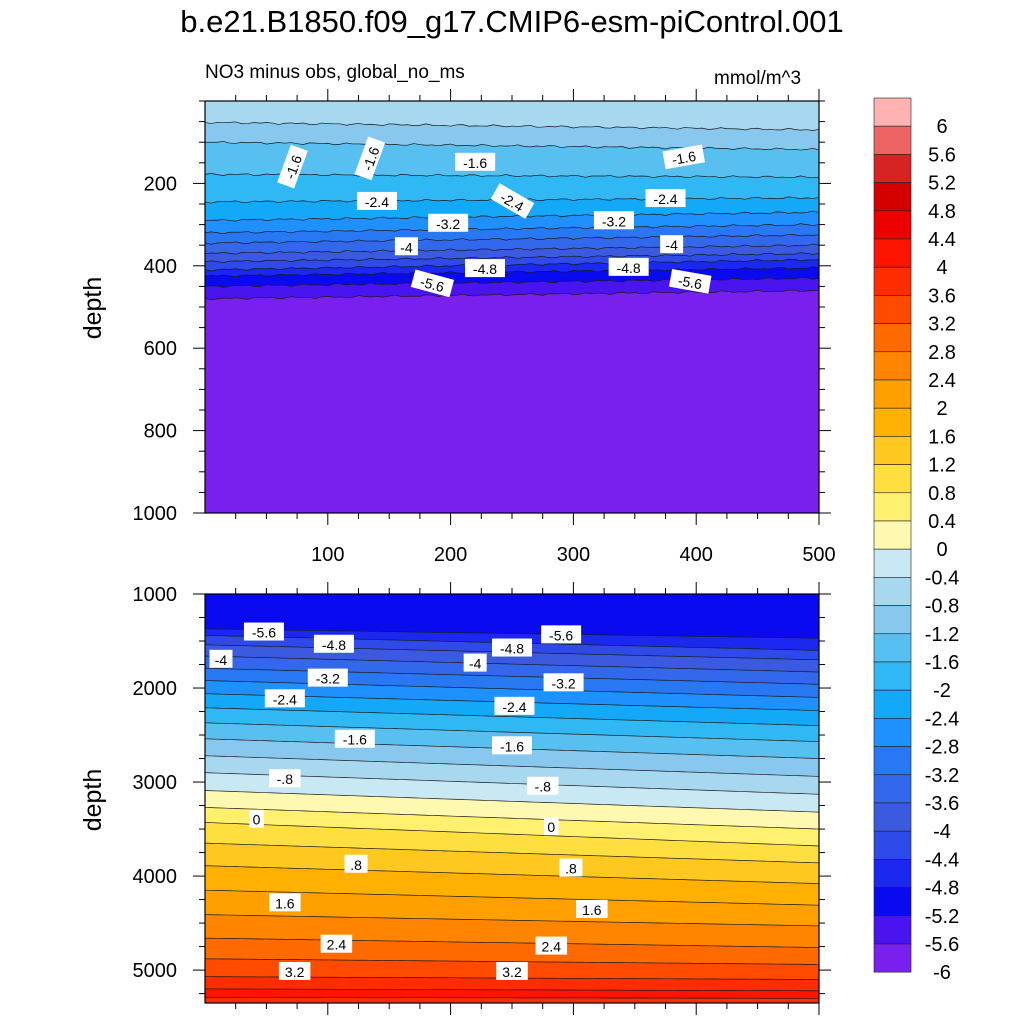 The image size is (1024, 1024). I want to click on contour-label: .8, so click(571, 867).